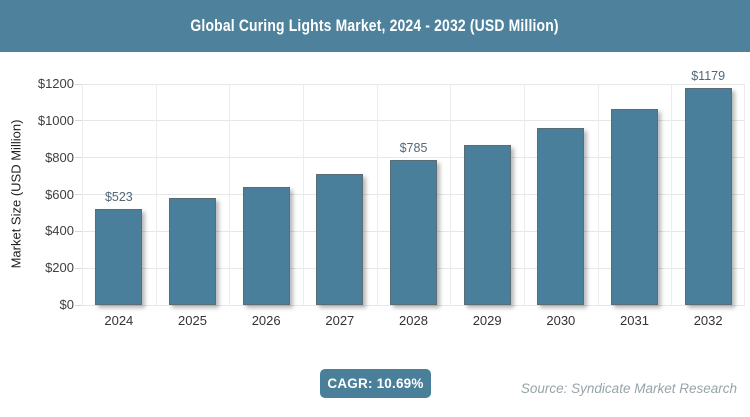 The height and width of the screenshot is (417, 750). What do you see at coordinates (192, 251) in the screenshot?
I see `bar-2025` at bounding box center [192, 251].